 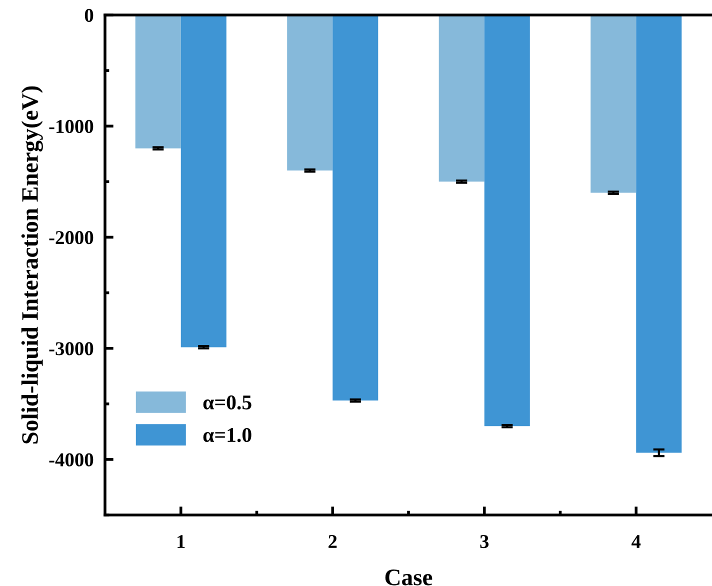 What do you see at coordinates (71, 237) in the screenshot?
I see `y-tick-label: -2000` at bounding box center [71, 237].